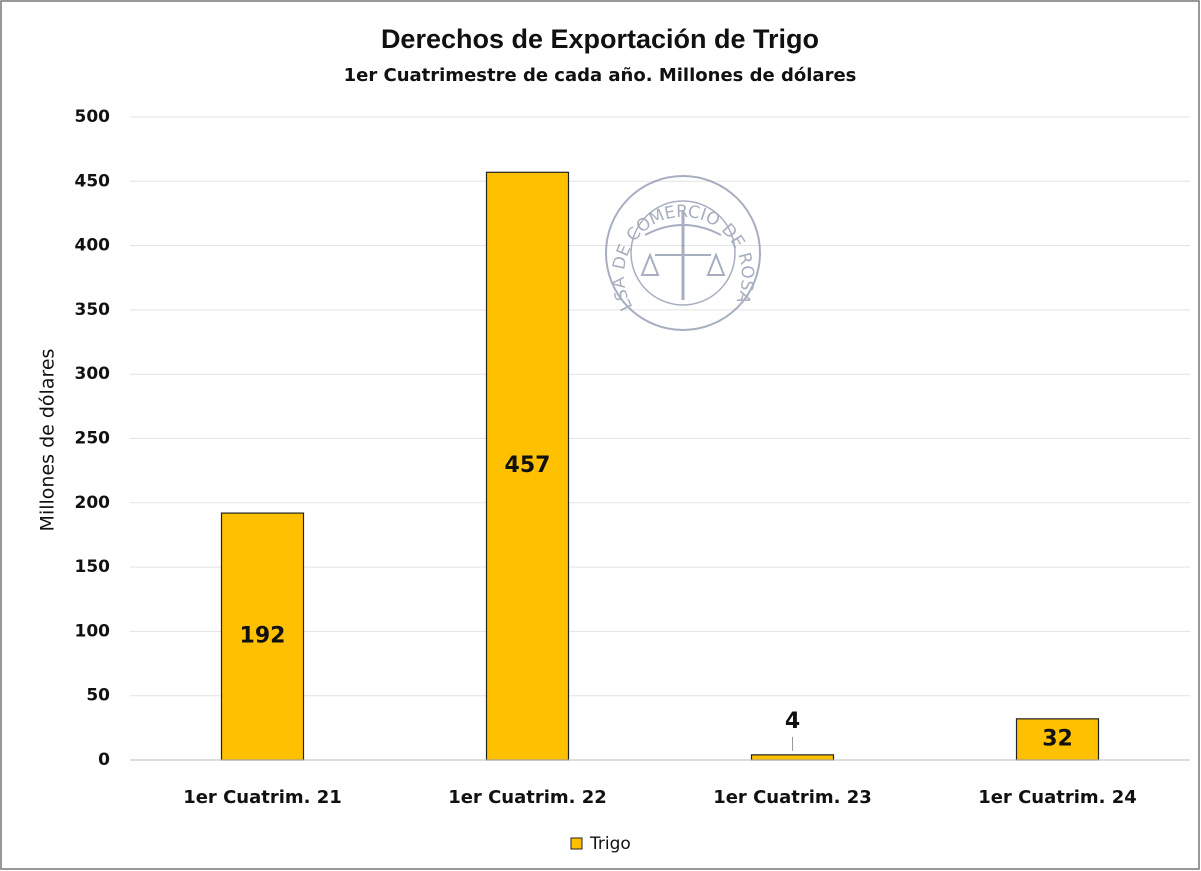 The height and width of the screenshot is (871, 1201). I want to click on y-tick-label: 250, so click(93, 439).